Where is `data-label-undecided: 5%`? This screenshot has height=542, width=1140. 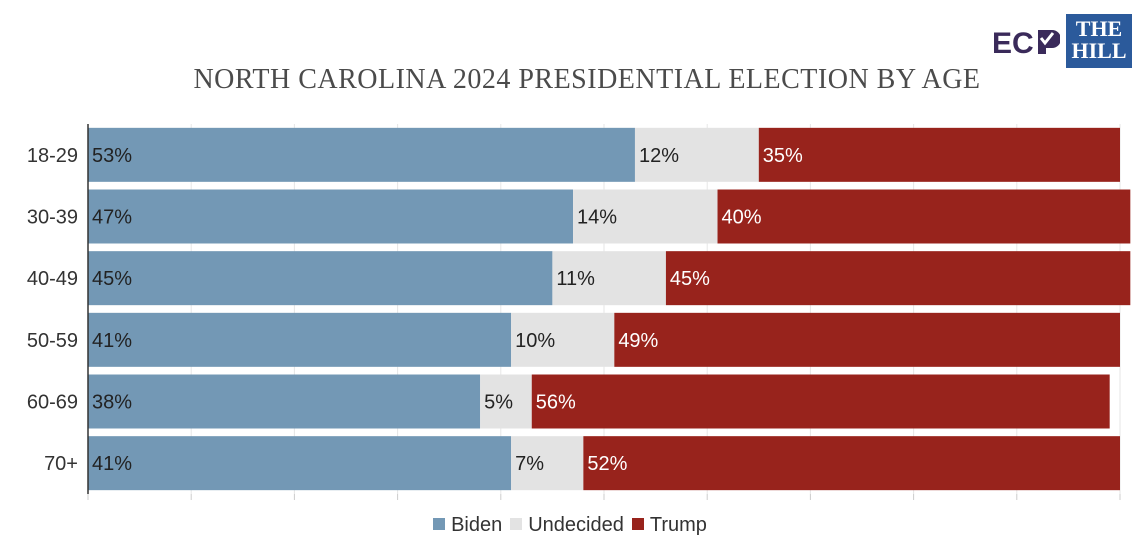
data-label-undecided: 5% is located at coordinates (498, 403).